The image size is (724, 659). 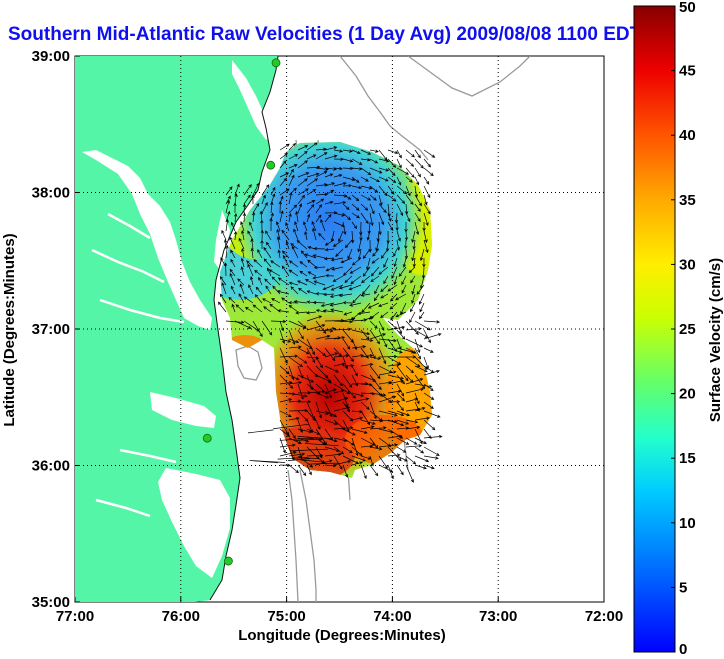 I want to click on colorbar-tick-label: 20, so click(x=687, y=394).